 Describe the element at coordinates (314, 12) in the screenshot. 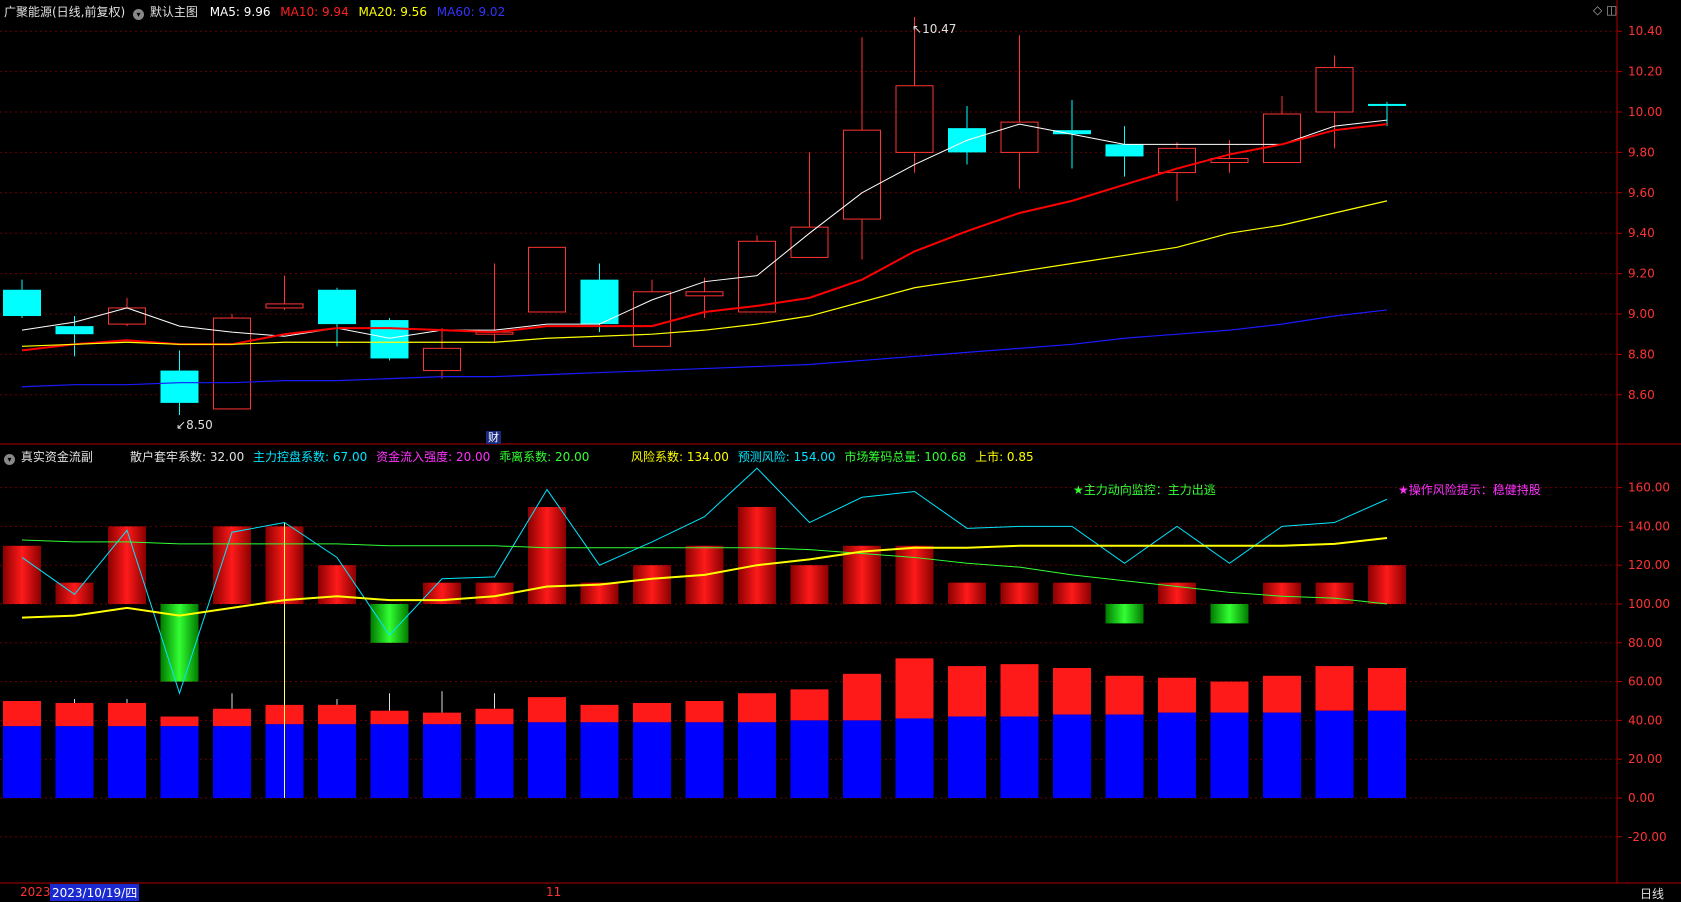

I see `ma10-value: MA10: 9.94` at that location.